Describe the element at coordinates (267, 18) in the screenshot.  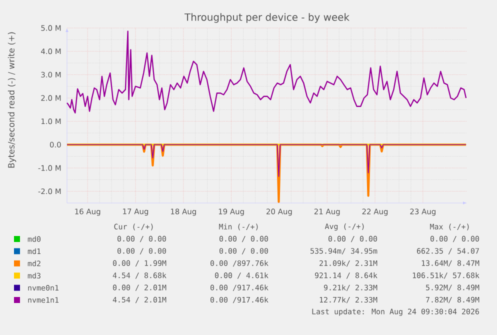
I see `chart-title: Throughput per device - by week` at that location.